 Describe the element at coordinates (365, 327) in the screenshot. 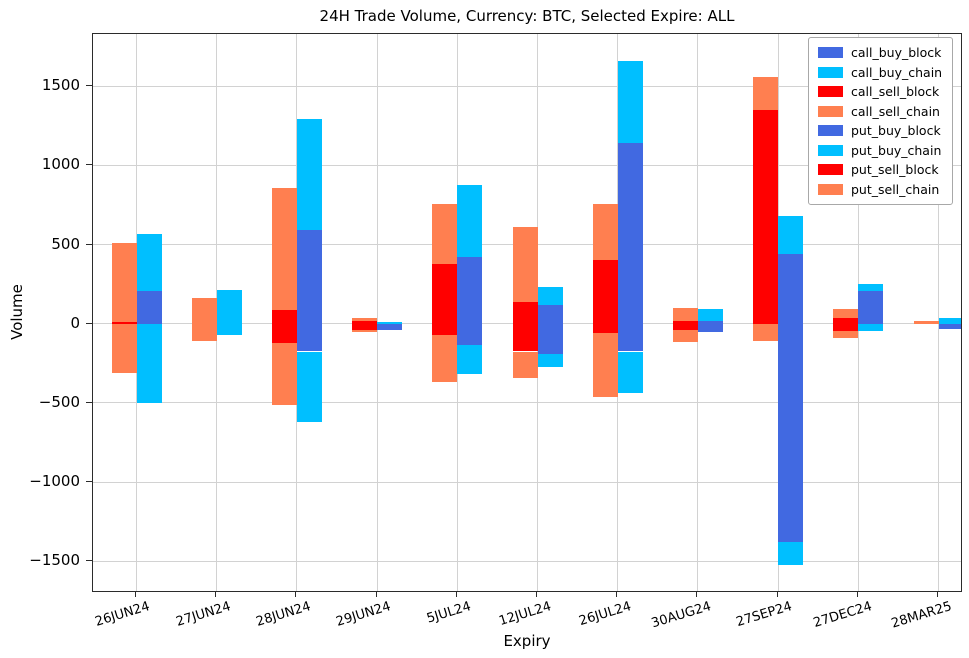

I see `bar-segment-put_sell_block-29JUN24` at that location.